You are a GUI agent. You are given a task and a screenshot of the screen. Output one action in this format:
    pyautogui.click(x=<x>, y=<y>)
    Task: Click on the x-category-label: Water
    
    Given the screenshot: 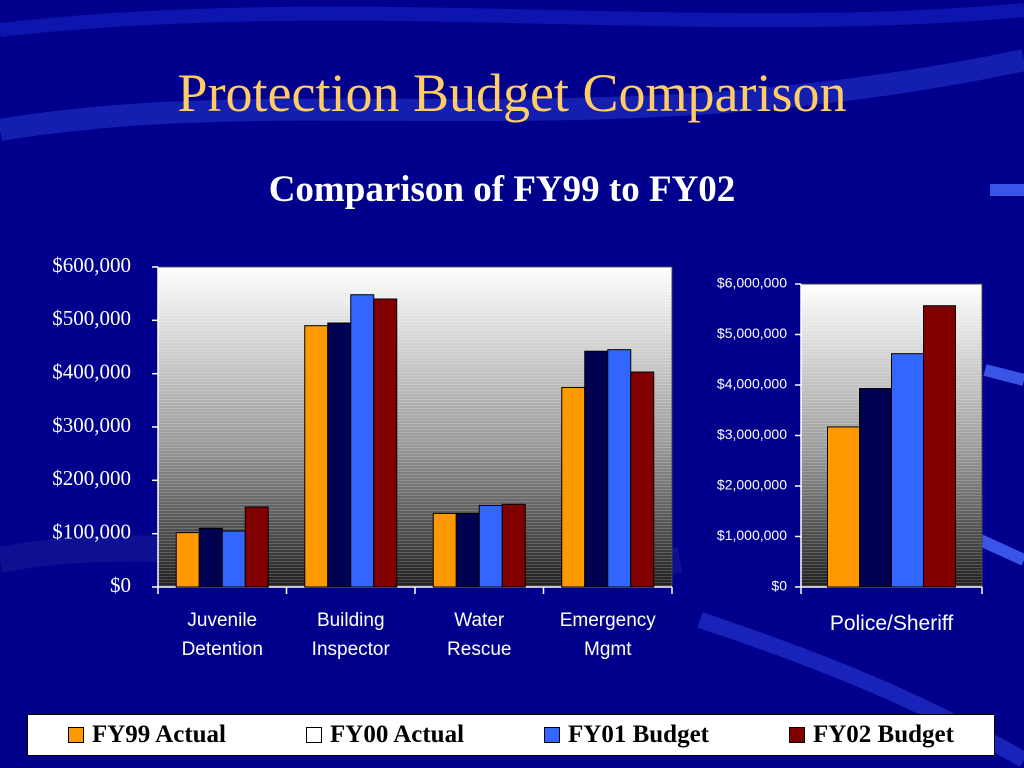 What is the action you would take?
    pyautogui.click(x=479, y=620)
    